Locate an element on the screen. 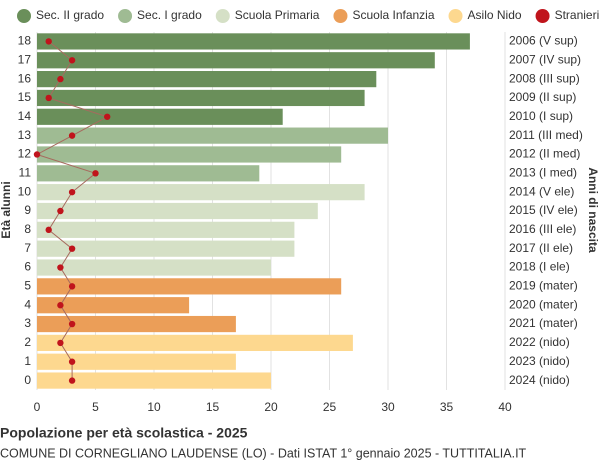 The height and width of the screenshot is (460, 600). y2-tick-label: 2024 (nido) is located at coordinates (539, 380).